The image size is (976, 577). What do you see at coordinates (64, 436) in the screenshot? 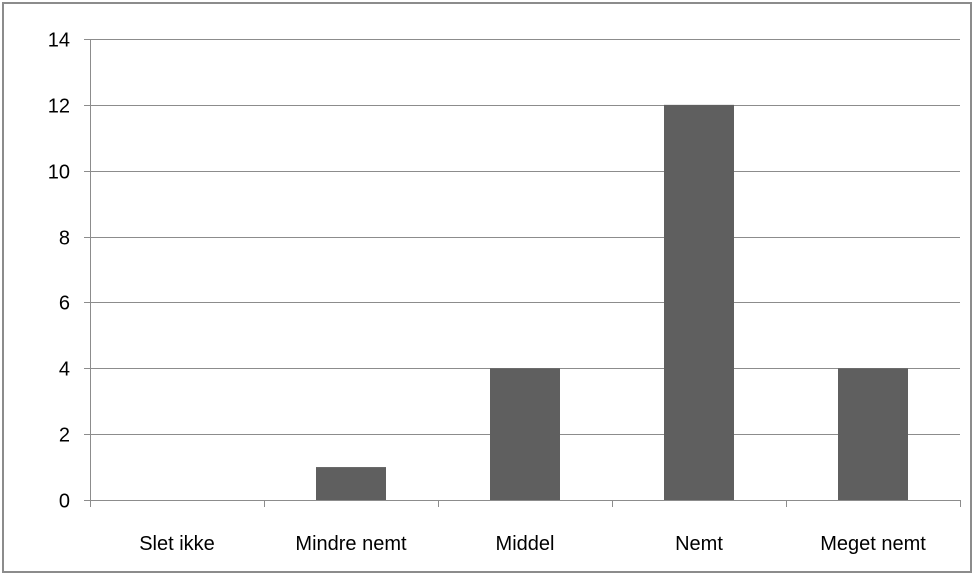
I see `y-tick-label: 2` at bounding box center [64, 436].